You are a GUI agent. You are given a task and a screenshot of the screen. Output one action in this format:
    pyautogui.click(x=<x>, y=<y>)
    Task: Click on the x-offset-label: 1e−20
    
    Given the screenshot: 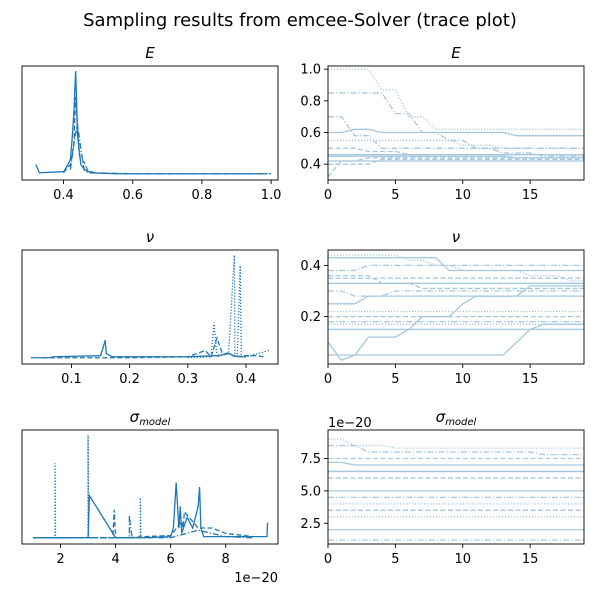 What is the action you would take?
    pyautogui.click(x=256, y=578)
    